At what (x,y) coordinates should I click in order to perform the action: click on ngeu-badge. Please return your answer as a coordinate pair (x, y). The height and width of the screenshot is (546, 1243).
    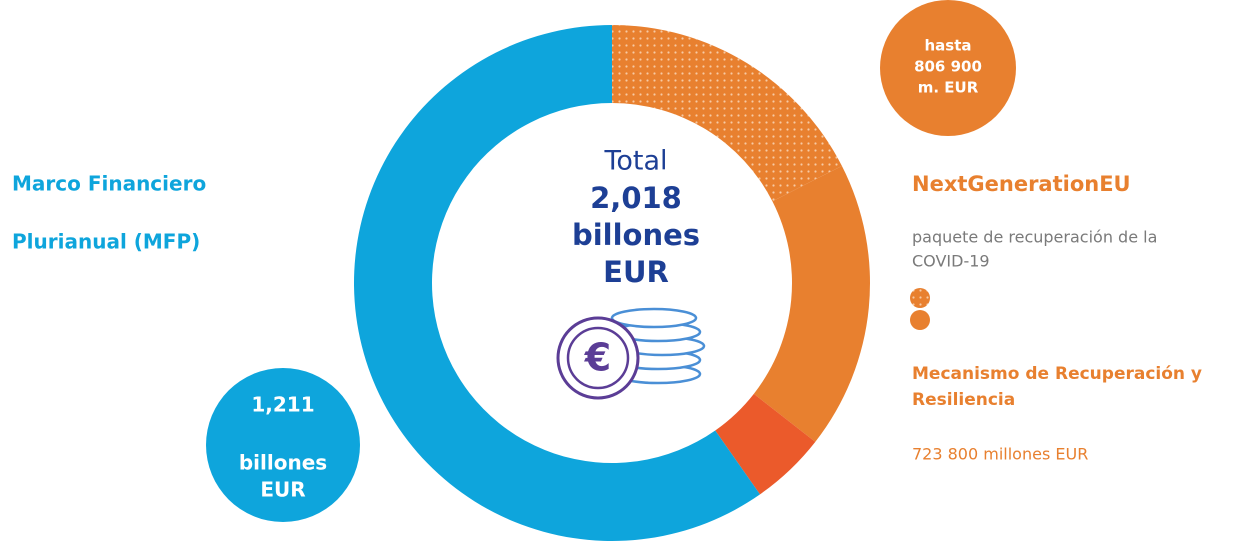
    Looking at the image, I should click on (948, 68).